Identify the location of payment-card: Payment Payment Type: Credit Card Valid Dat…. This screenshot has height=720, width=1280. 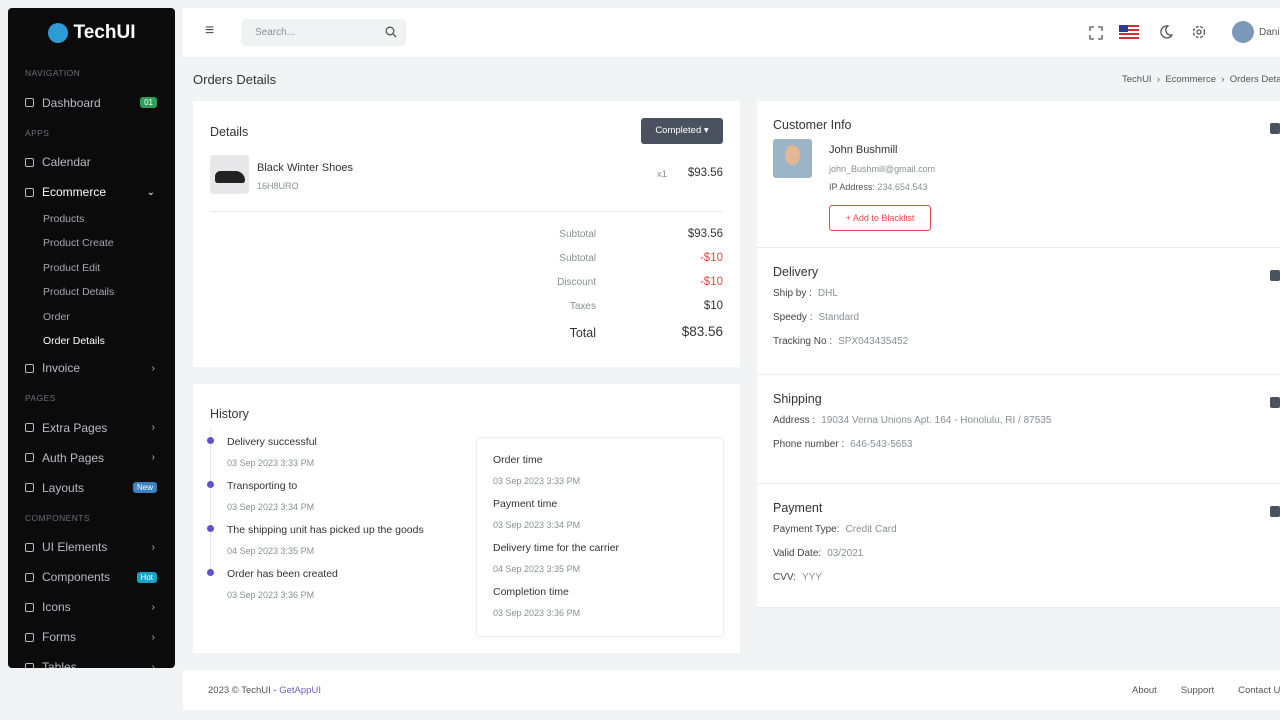
(1018, 546).